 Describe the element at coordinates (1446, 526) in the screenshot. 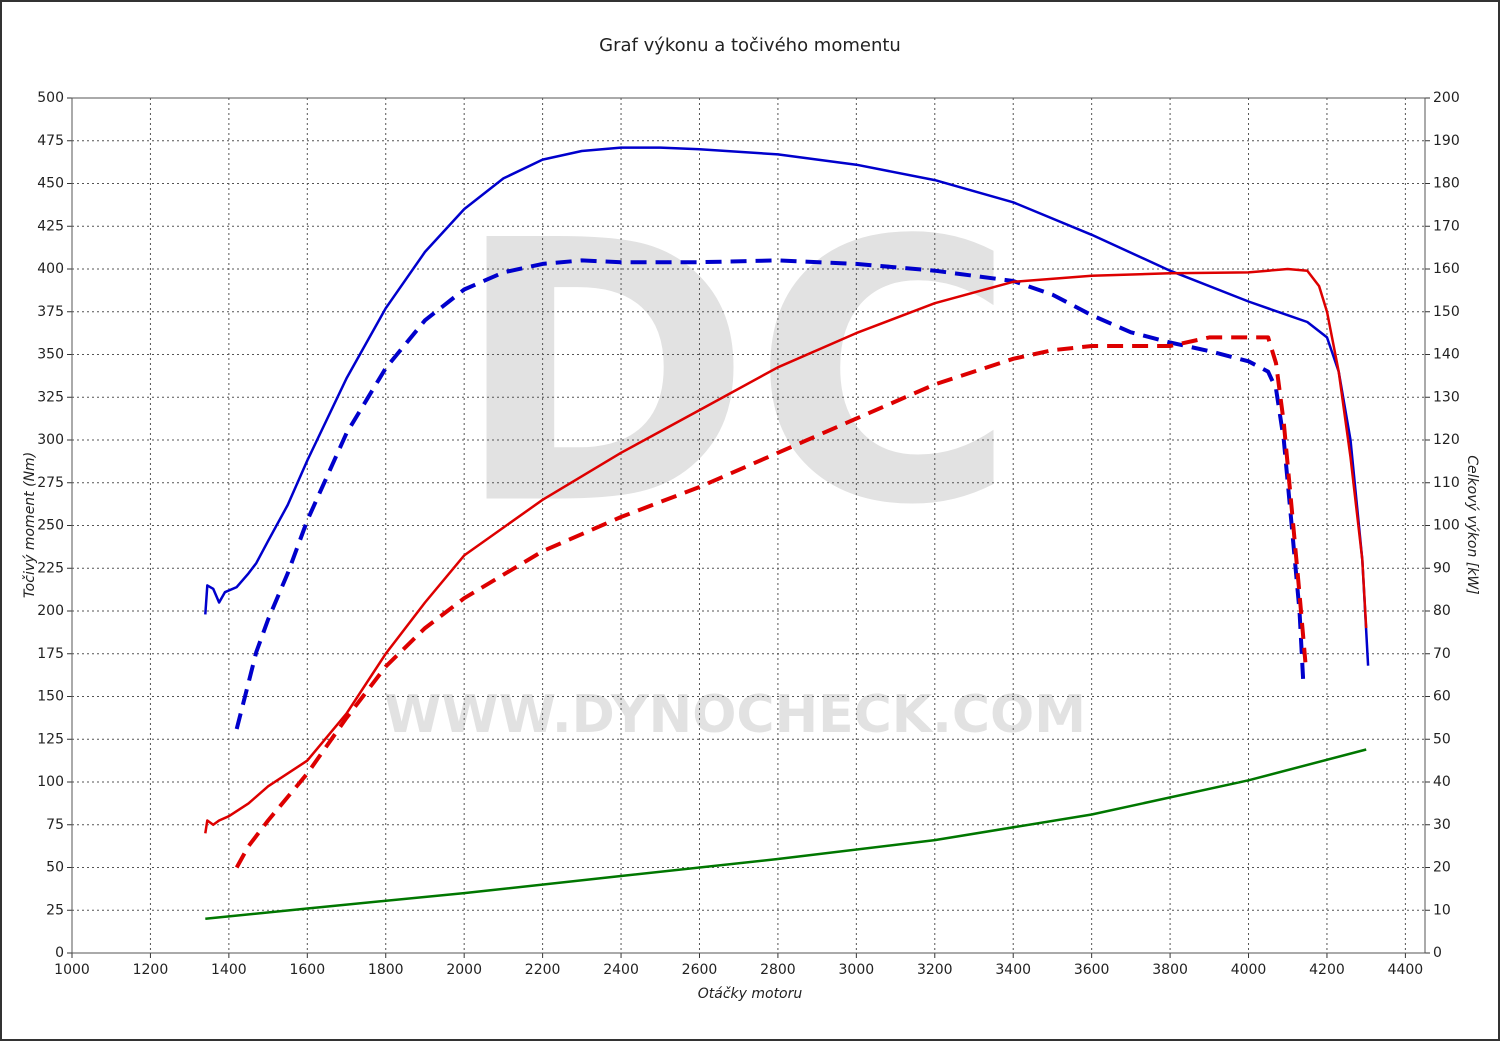

I see `y2-tick-label: 100` at that location.